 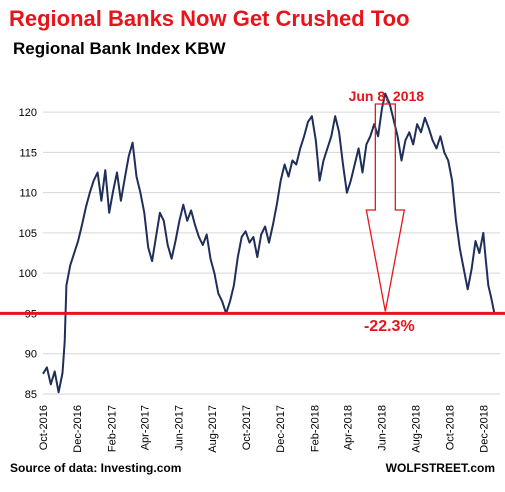 What do you see at coordinates (28, 234) in the screenshot?
I see `y-tick-label: 105` at bounding box center [28, 234].